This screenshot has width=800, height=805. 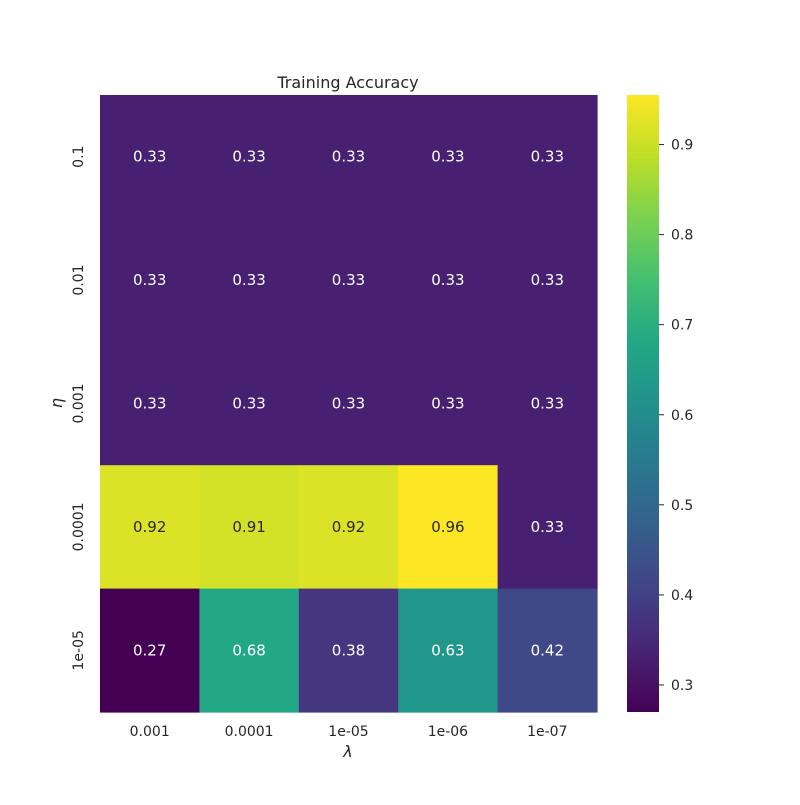 What do you see at coordinates (682, 326) in the screenshot?
I see `colorbar-tick-label: 0.7` at bounding box center [682, 326].